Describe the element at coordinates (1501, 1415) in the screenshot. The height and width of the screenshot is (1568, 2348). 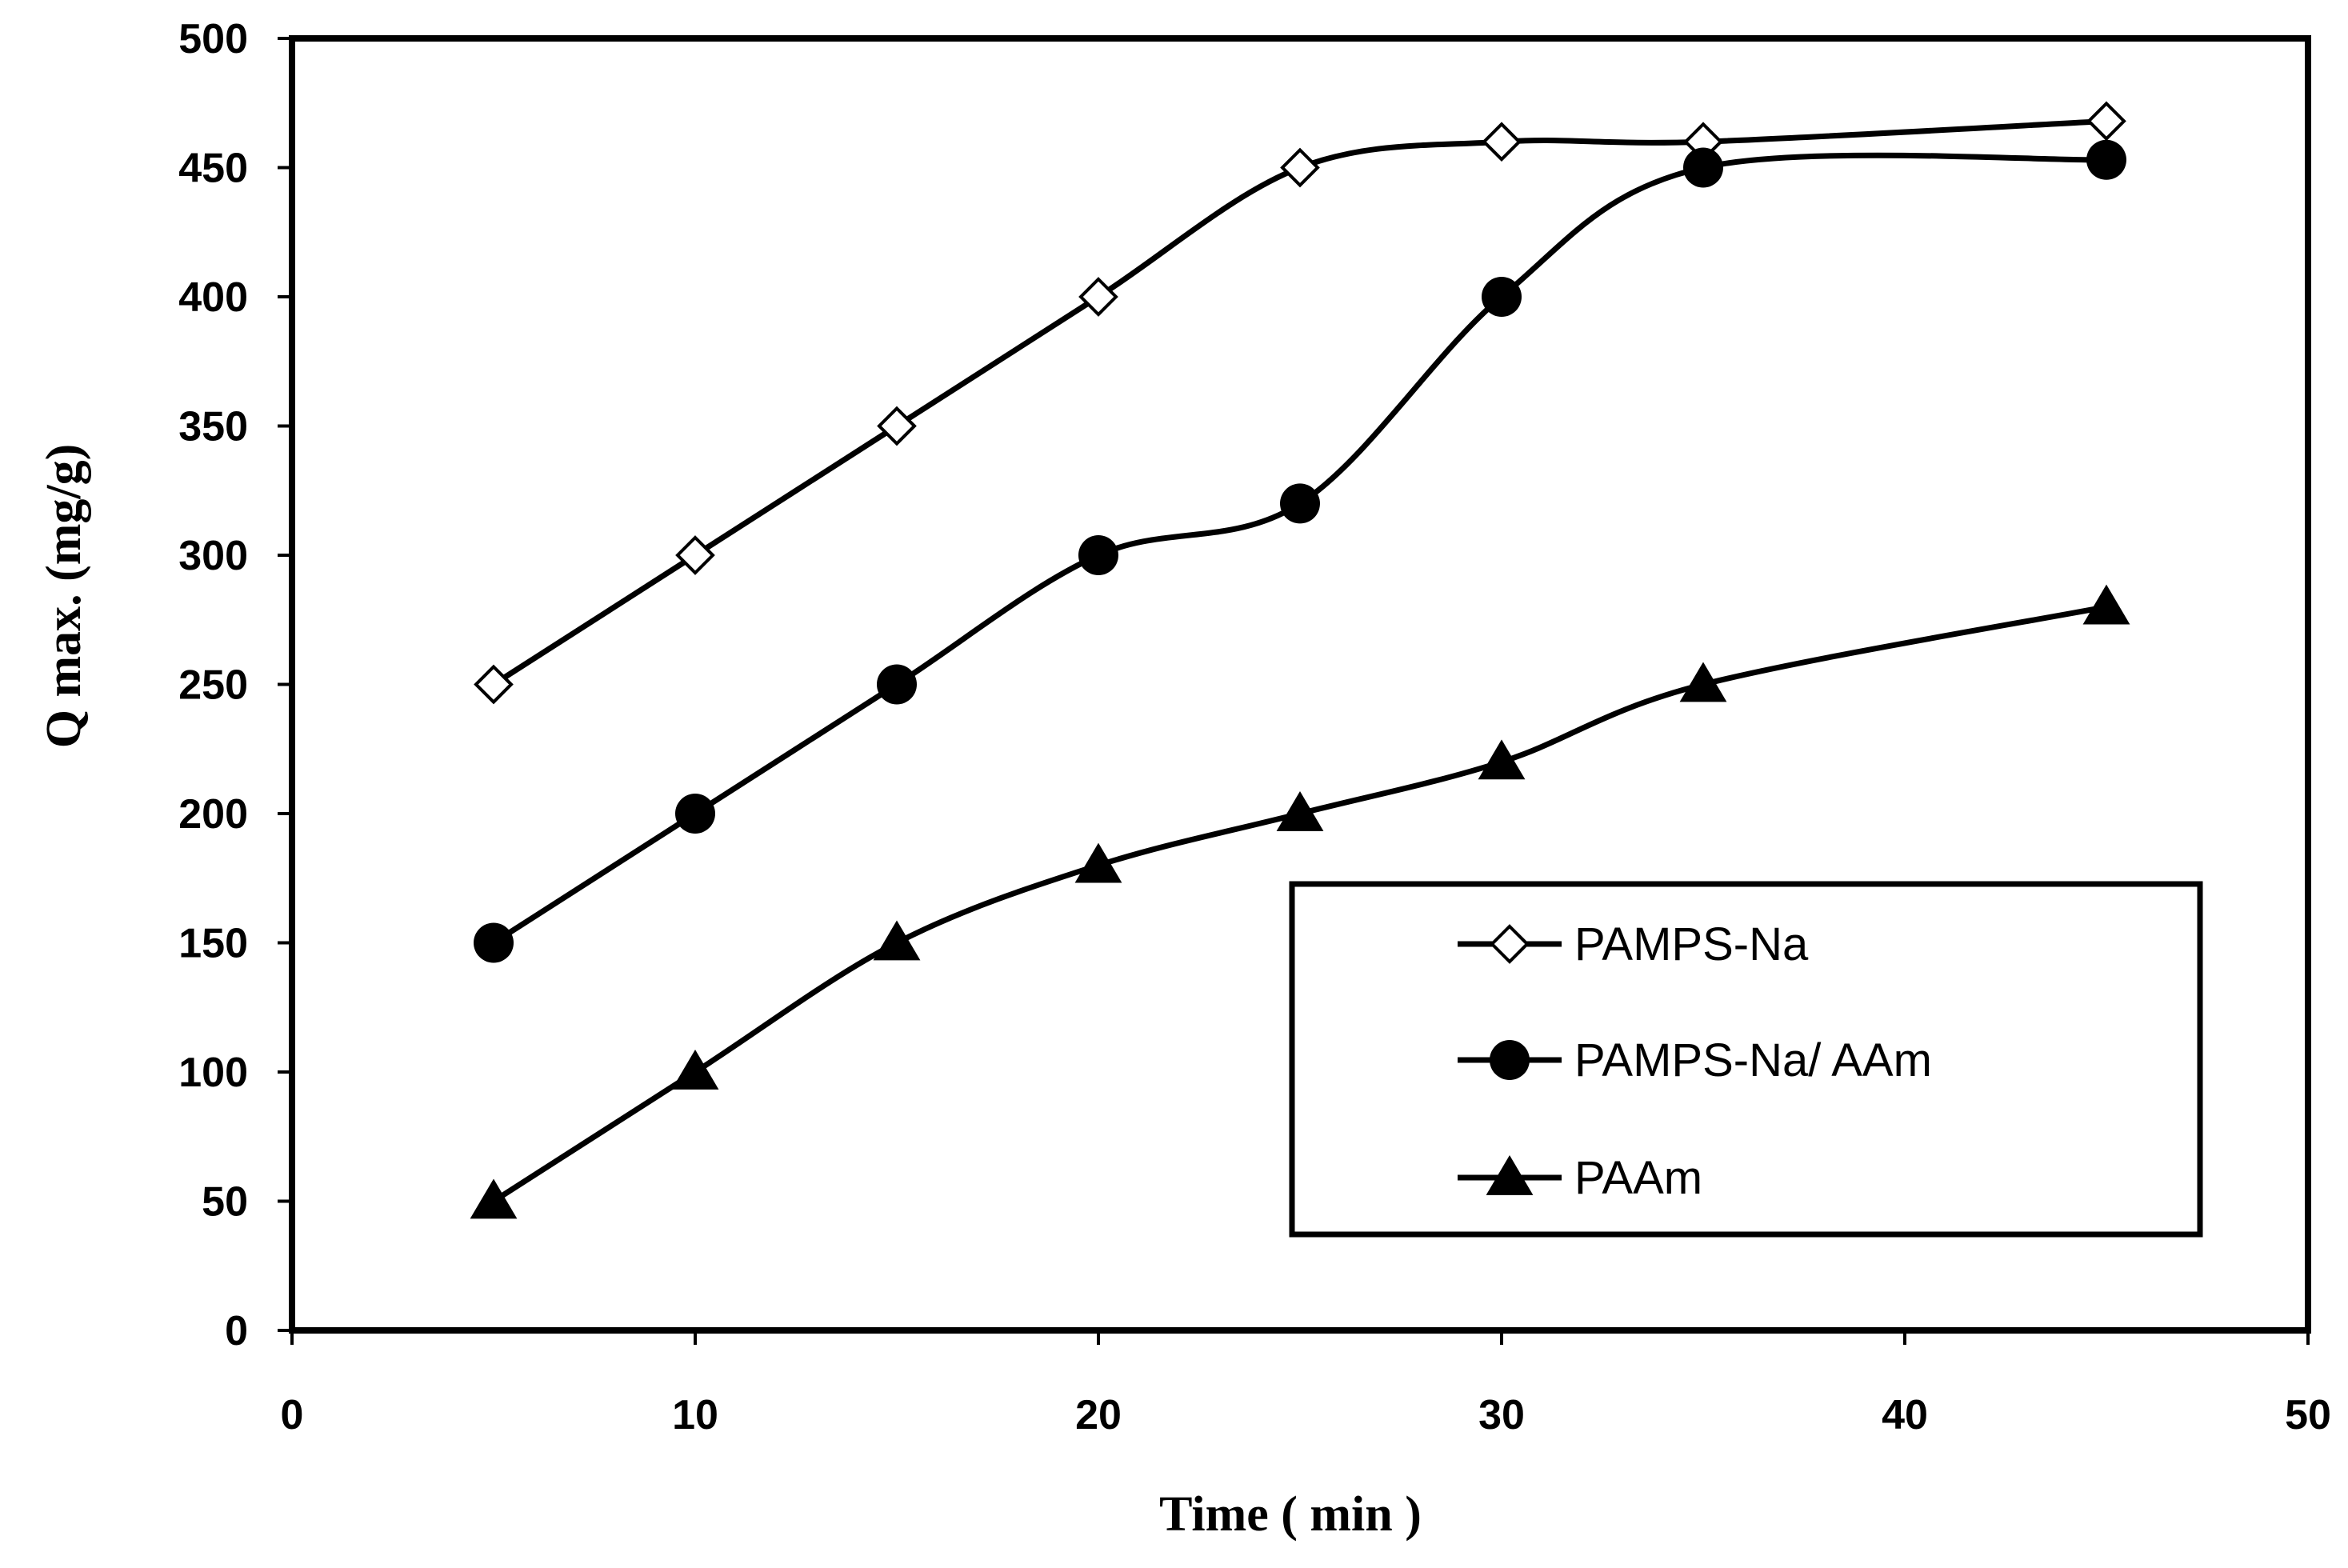
I see `x-tick-label: 30` at that location.